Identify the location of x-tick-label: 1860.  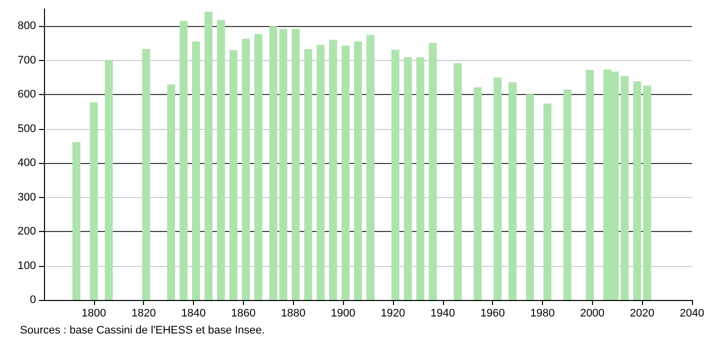
(243, 314).